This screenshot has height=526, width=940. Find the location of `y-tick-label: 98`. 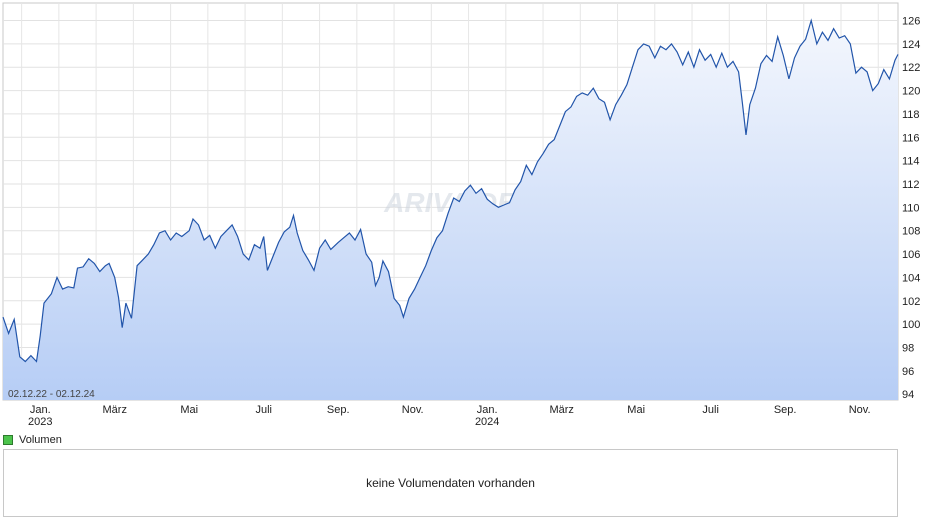

y-tick-label: 98 is located at coordinates (908, 348).